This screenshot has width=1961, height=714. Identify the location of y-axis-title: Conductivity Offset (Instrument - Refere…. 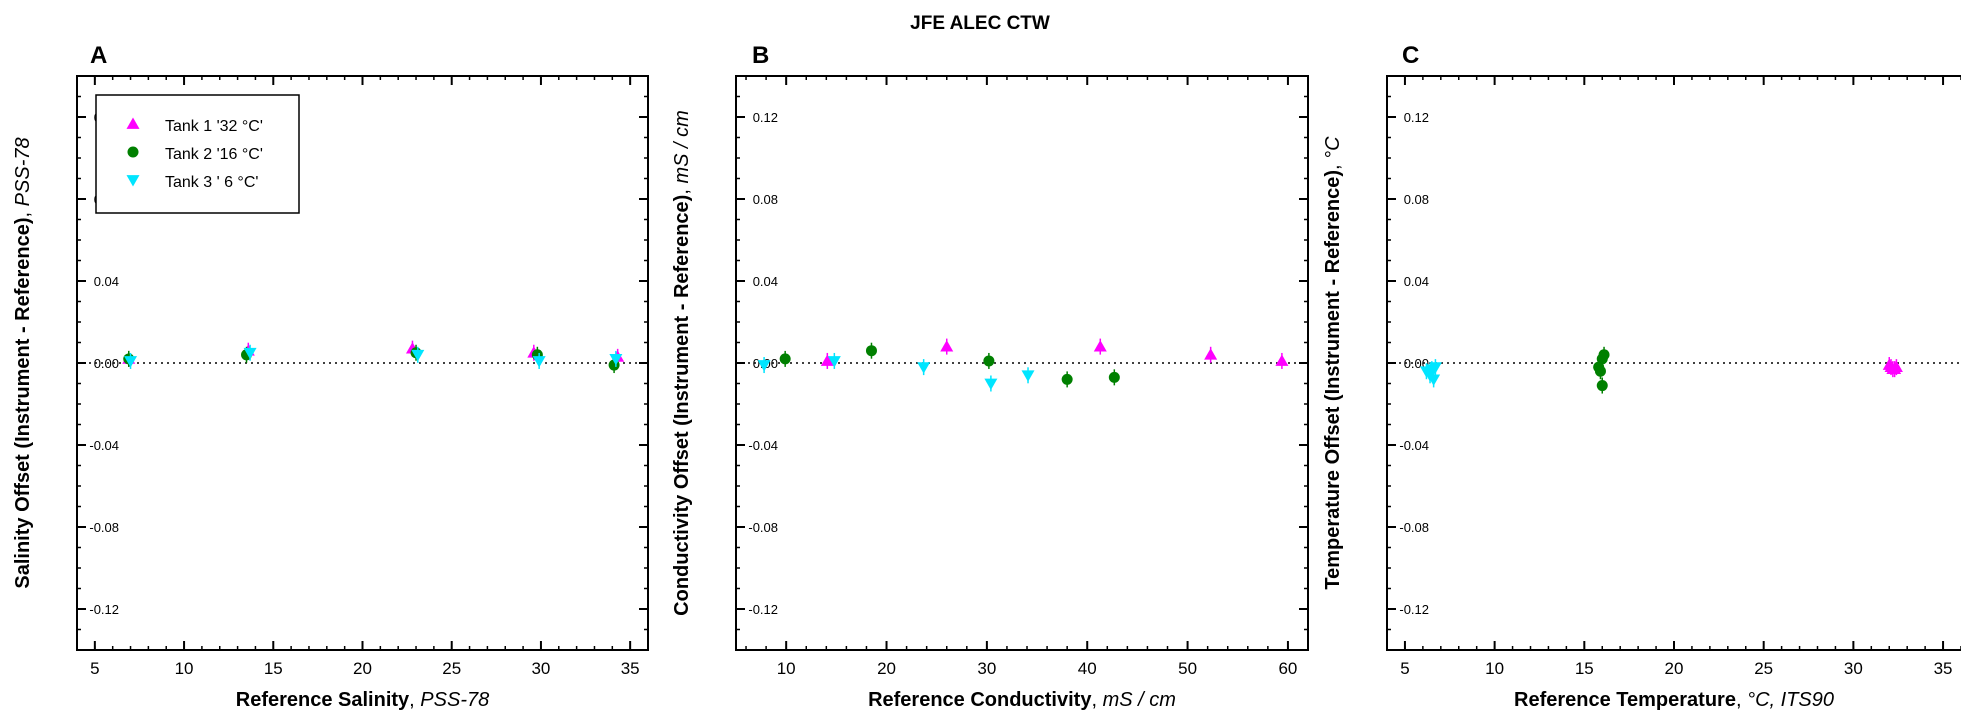
(682, 363).